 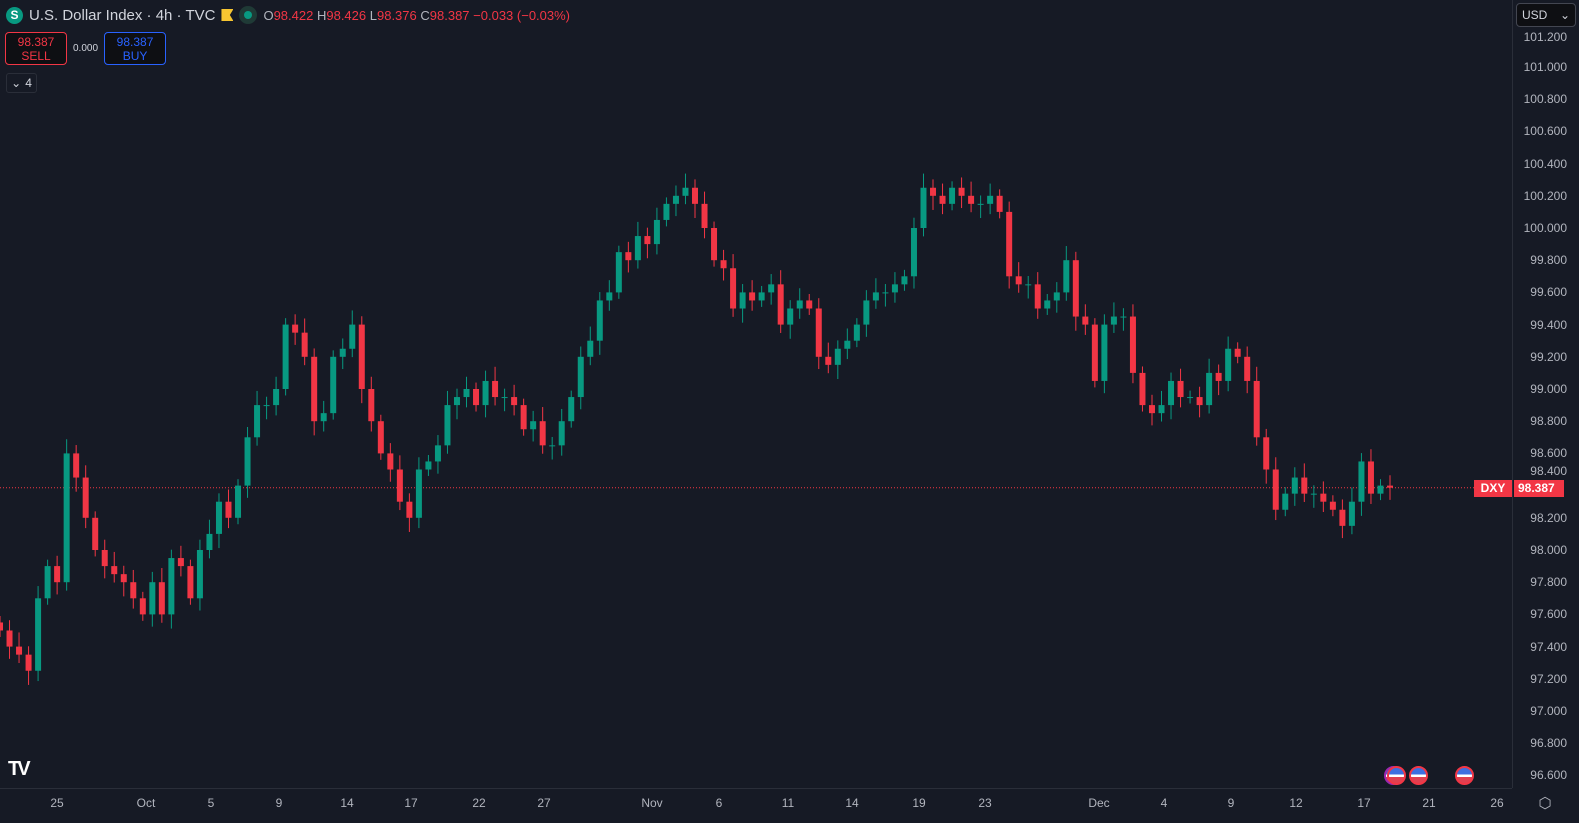 What do you see at coordinates (227, 15) in the screenshot?
I see `flag-icon` at bounding box center [227, 15].